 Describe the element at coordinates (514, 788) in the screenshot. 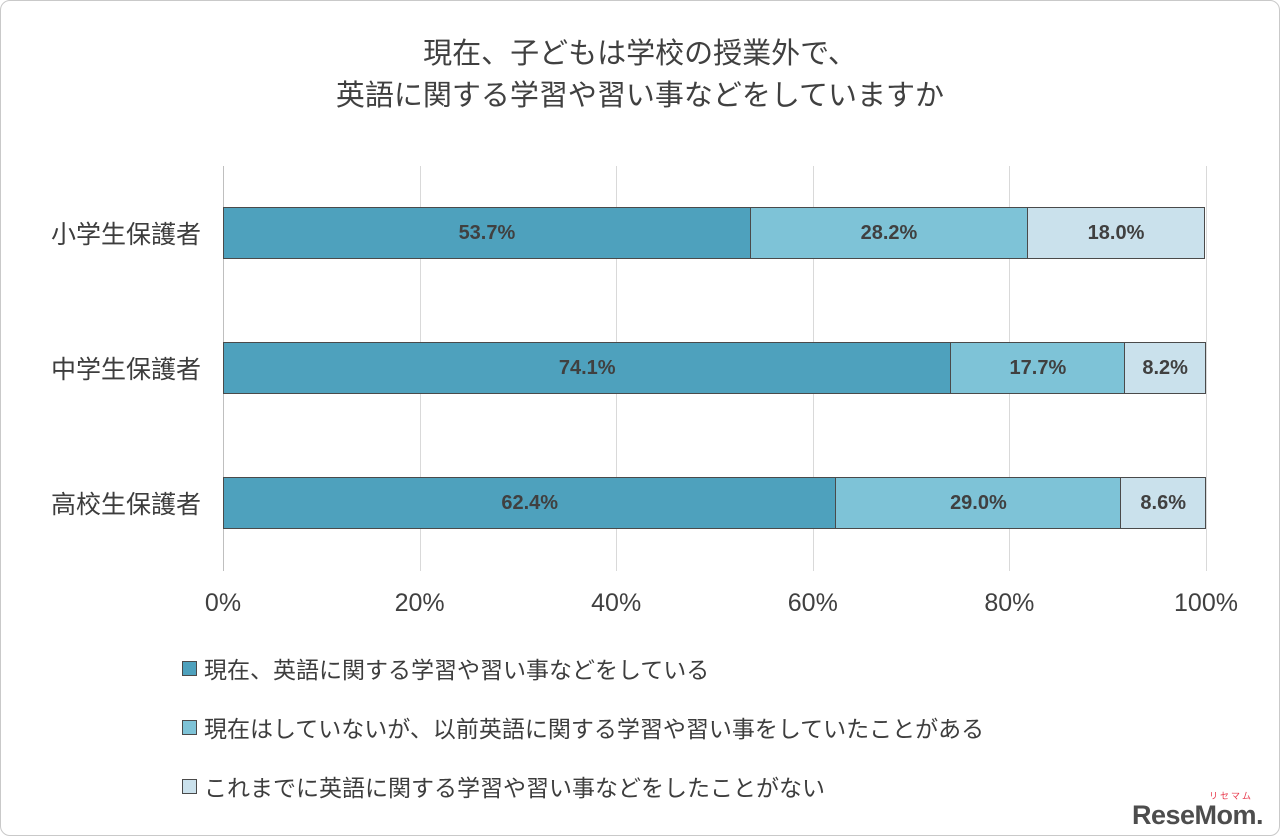

I see `legend-label: これまでに英語に関する学習や習い事などをしたことがない` at that location.